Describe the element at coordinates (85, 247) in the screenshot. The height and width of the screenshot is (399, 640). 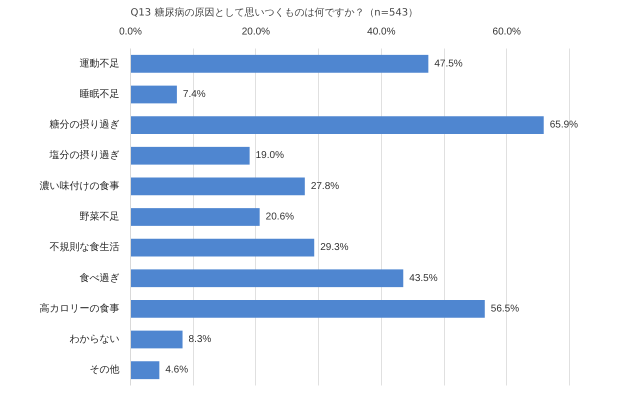
I see `y-tick-label: 不規則な食生活` at that location.